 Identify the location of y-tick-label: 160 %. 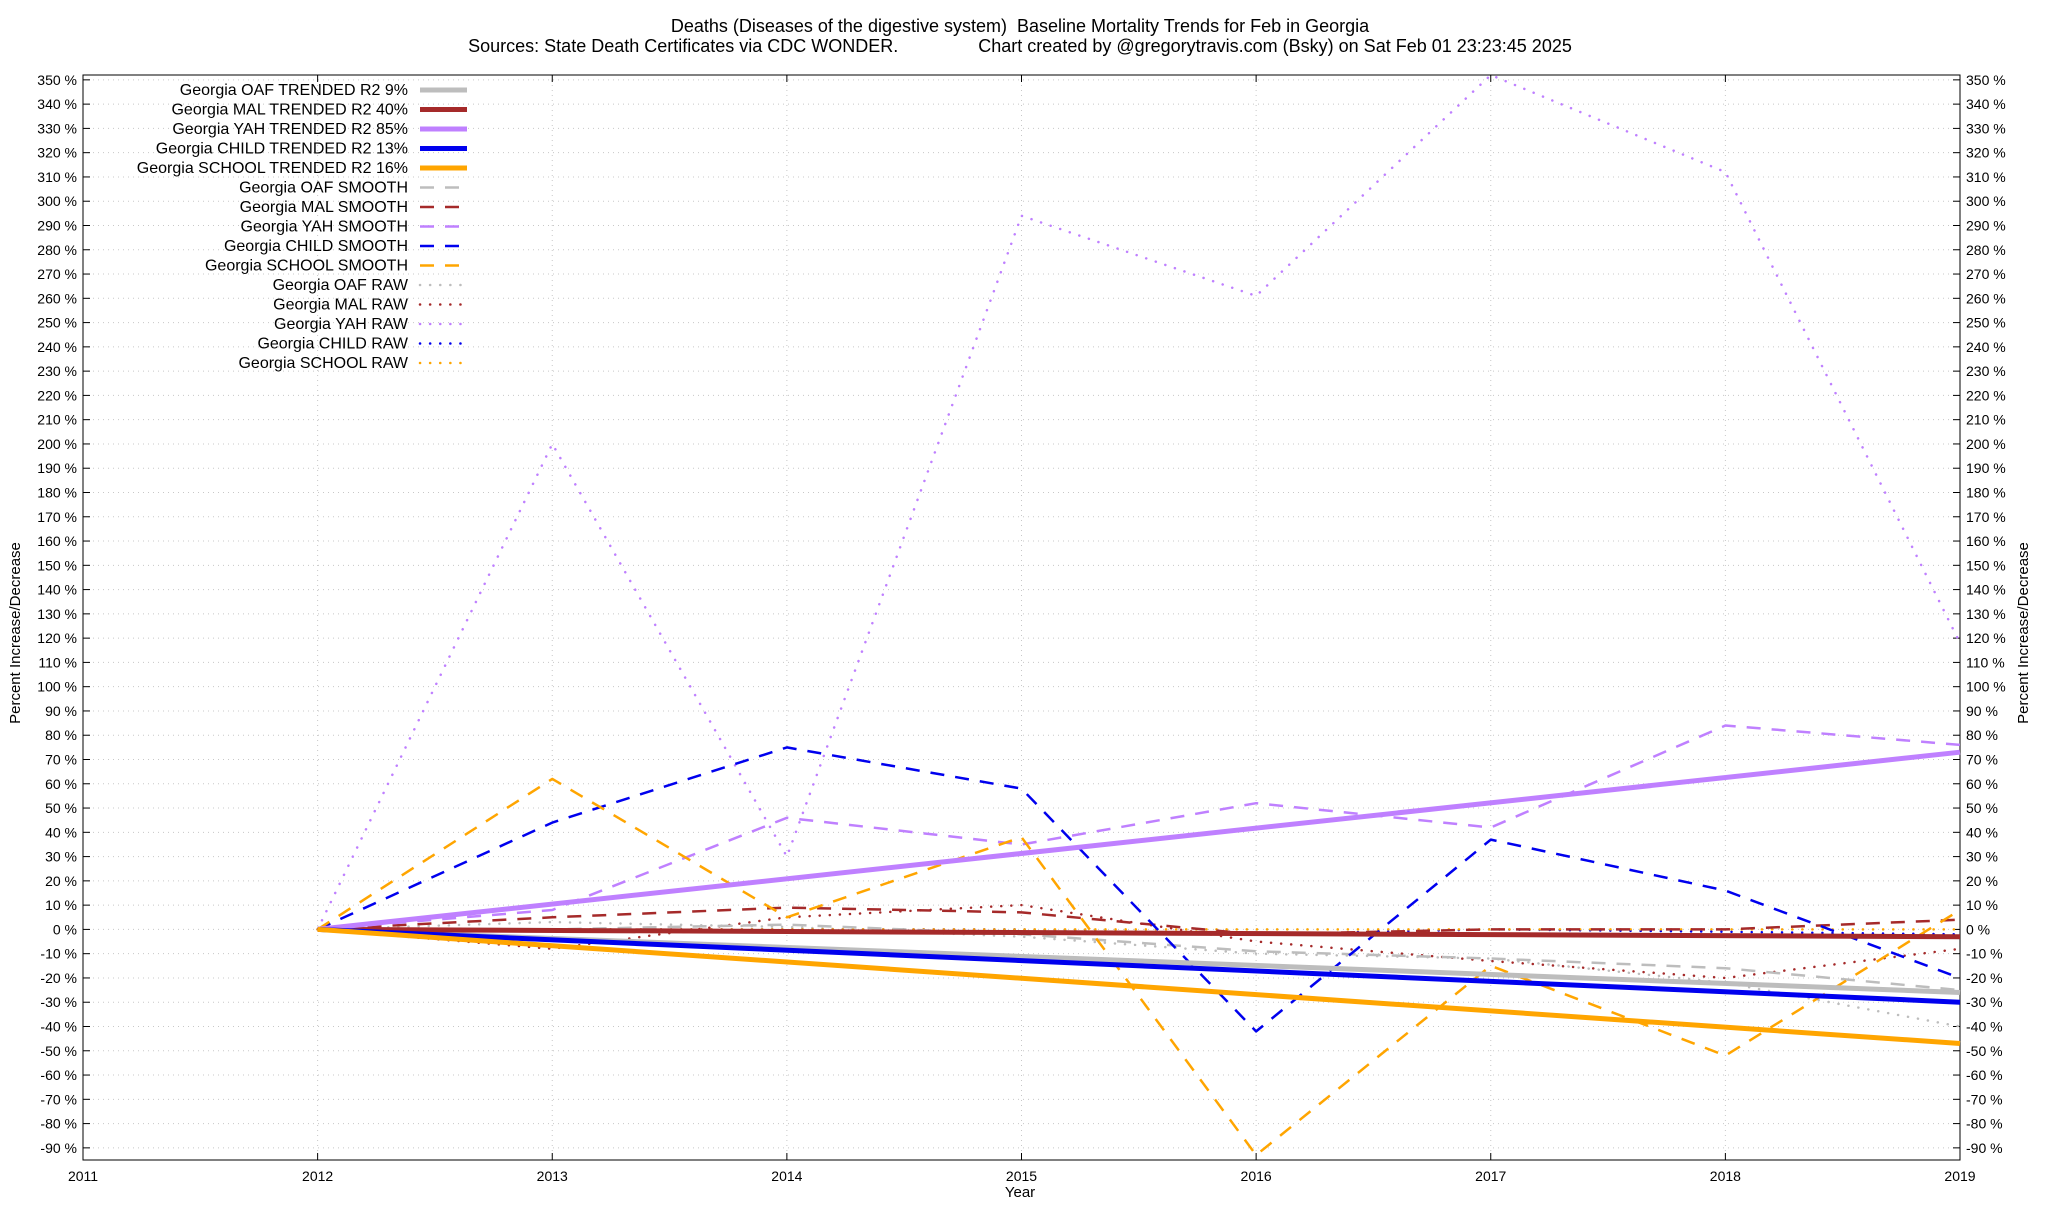
(57, 541).